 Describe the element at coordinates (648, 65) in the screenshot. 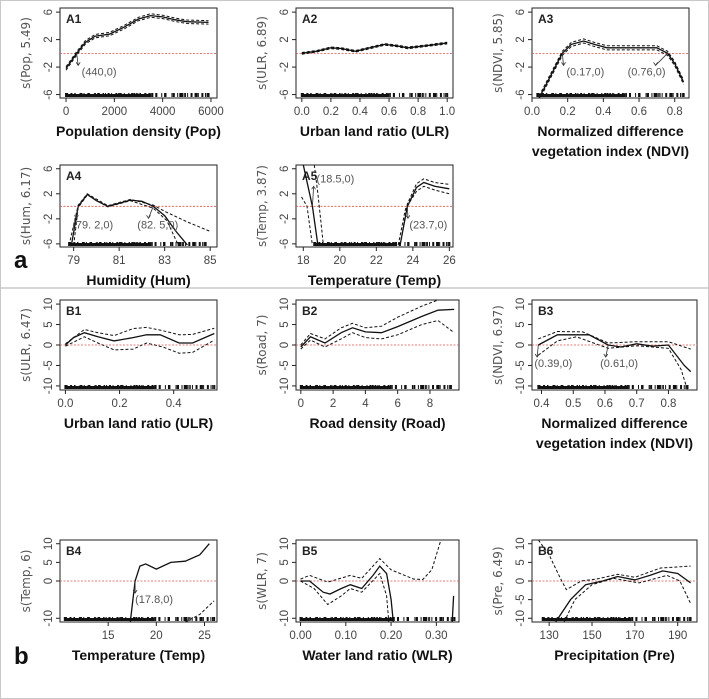

I see `zero-crossing-annotation: (0.76,0)` at that location.